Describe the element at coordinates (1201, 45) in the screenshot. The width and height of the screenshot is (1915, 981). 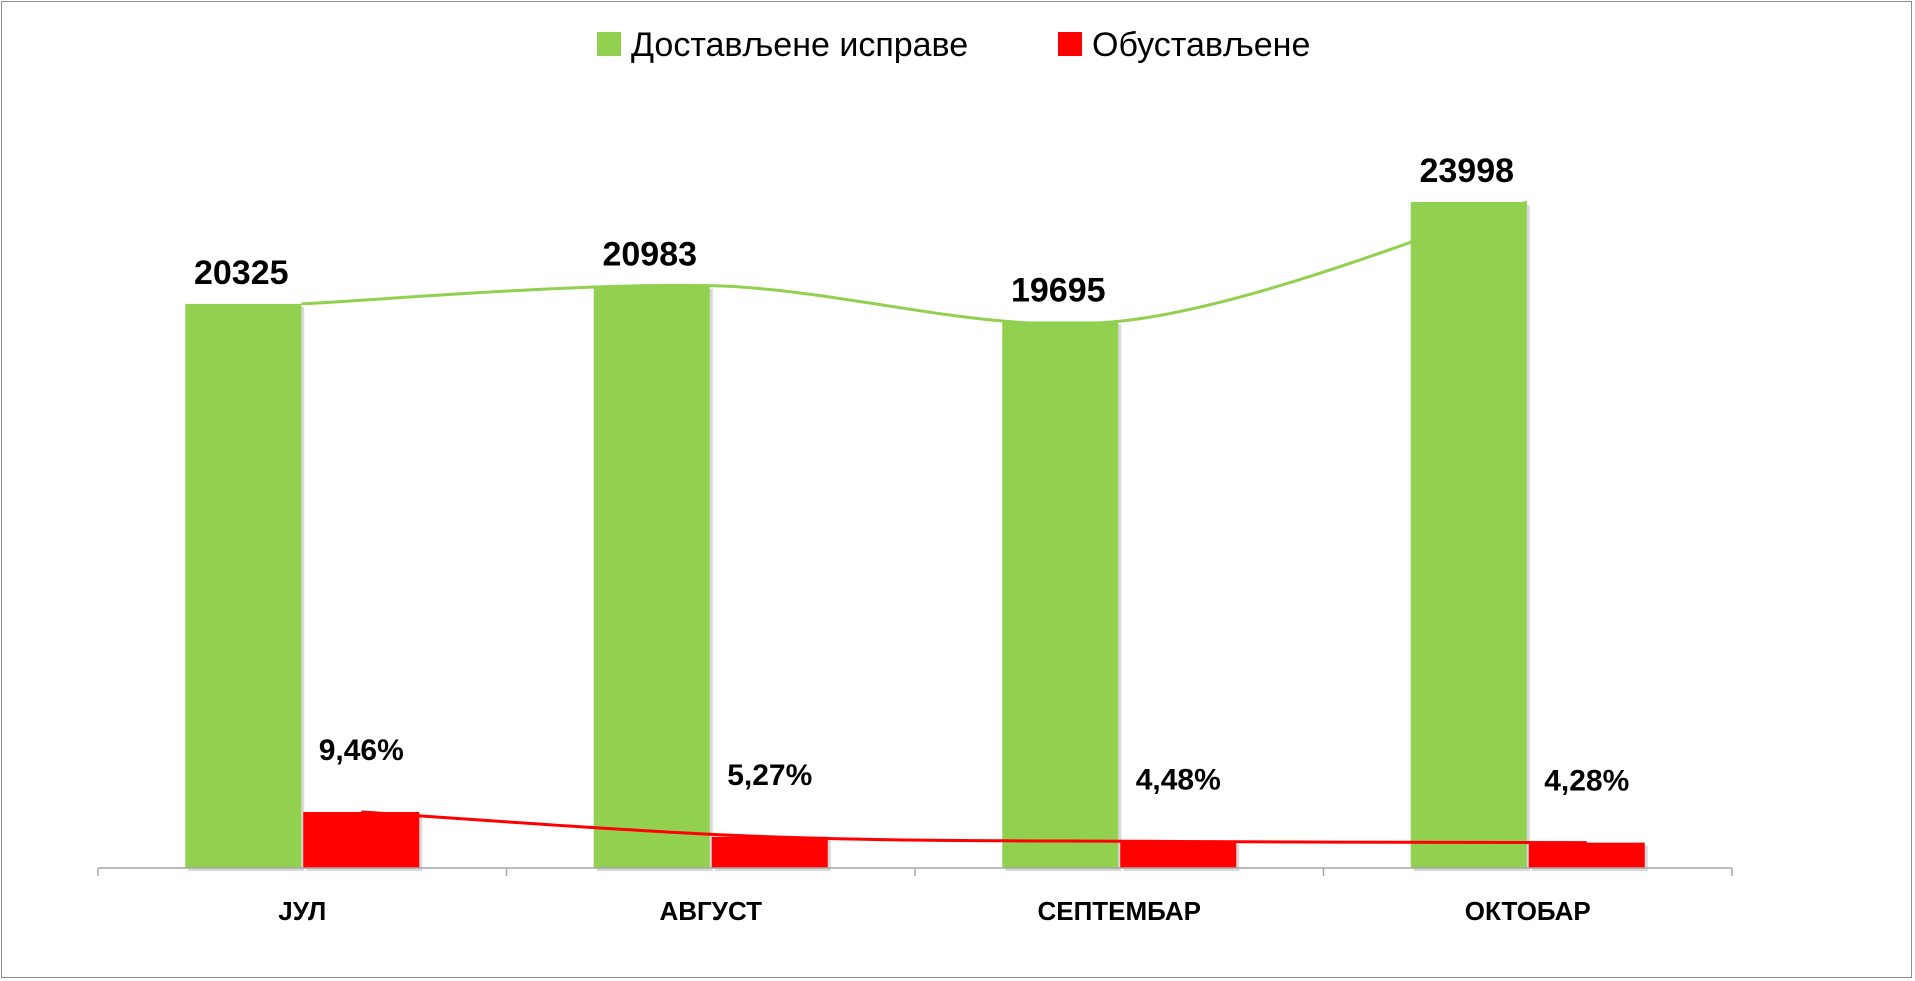
I see `legend-label-suspended: Обустављене` at that location.